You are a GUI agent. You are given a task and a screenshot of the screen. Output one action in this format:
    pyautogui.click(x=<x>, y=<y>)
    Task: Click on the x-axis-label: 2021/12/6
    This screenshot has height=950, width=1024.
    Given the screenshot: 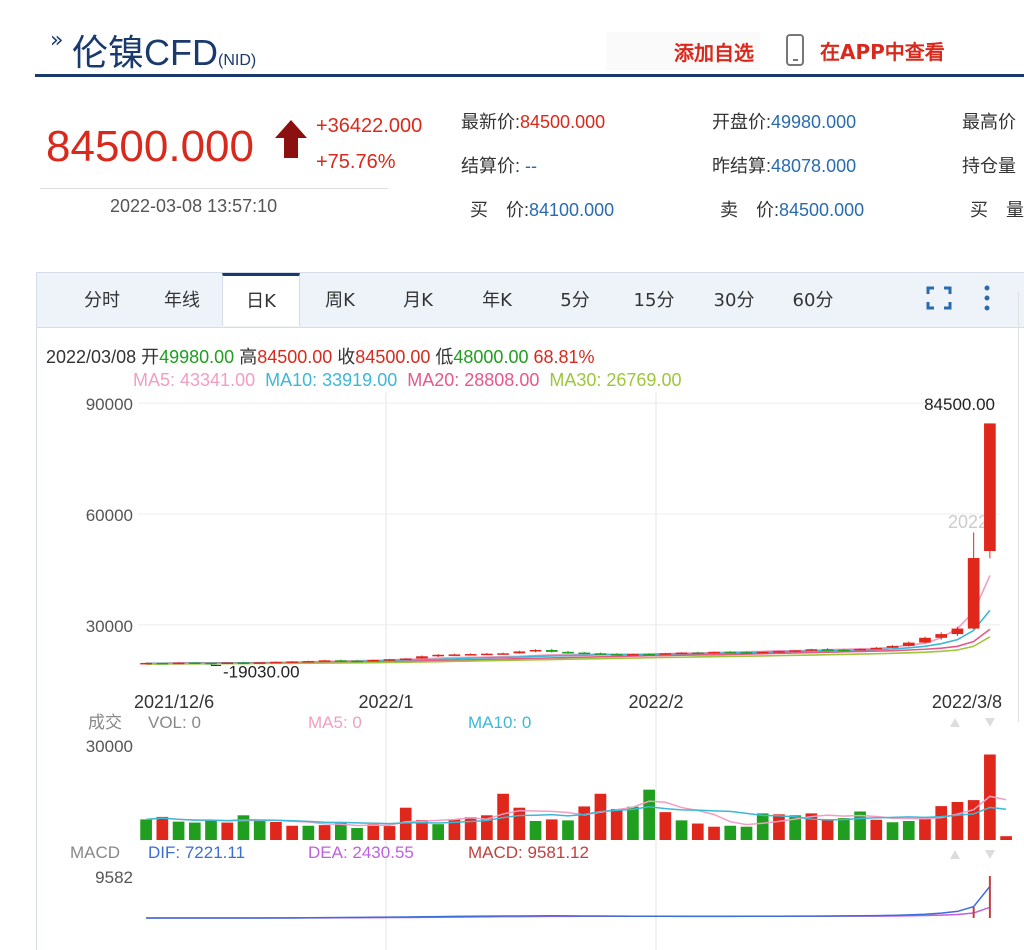 What is the action you would take?
    pyautogui.click(x=174, y=702)
    